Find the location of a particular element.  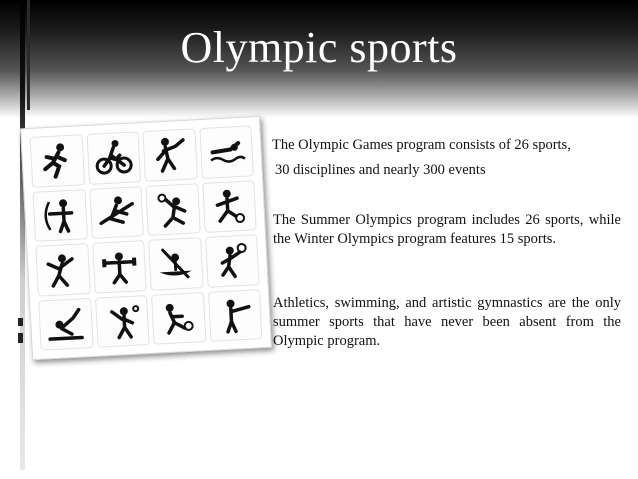

handball-icon is located at coordinates (178, 318).